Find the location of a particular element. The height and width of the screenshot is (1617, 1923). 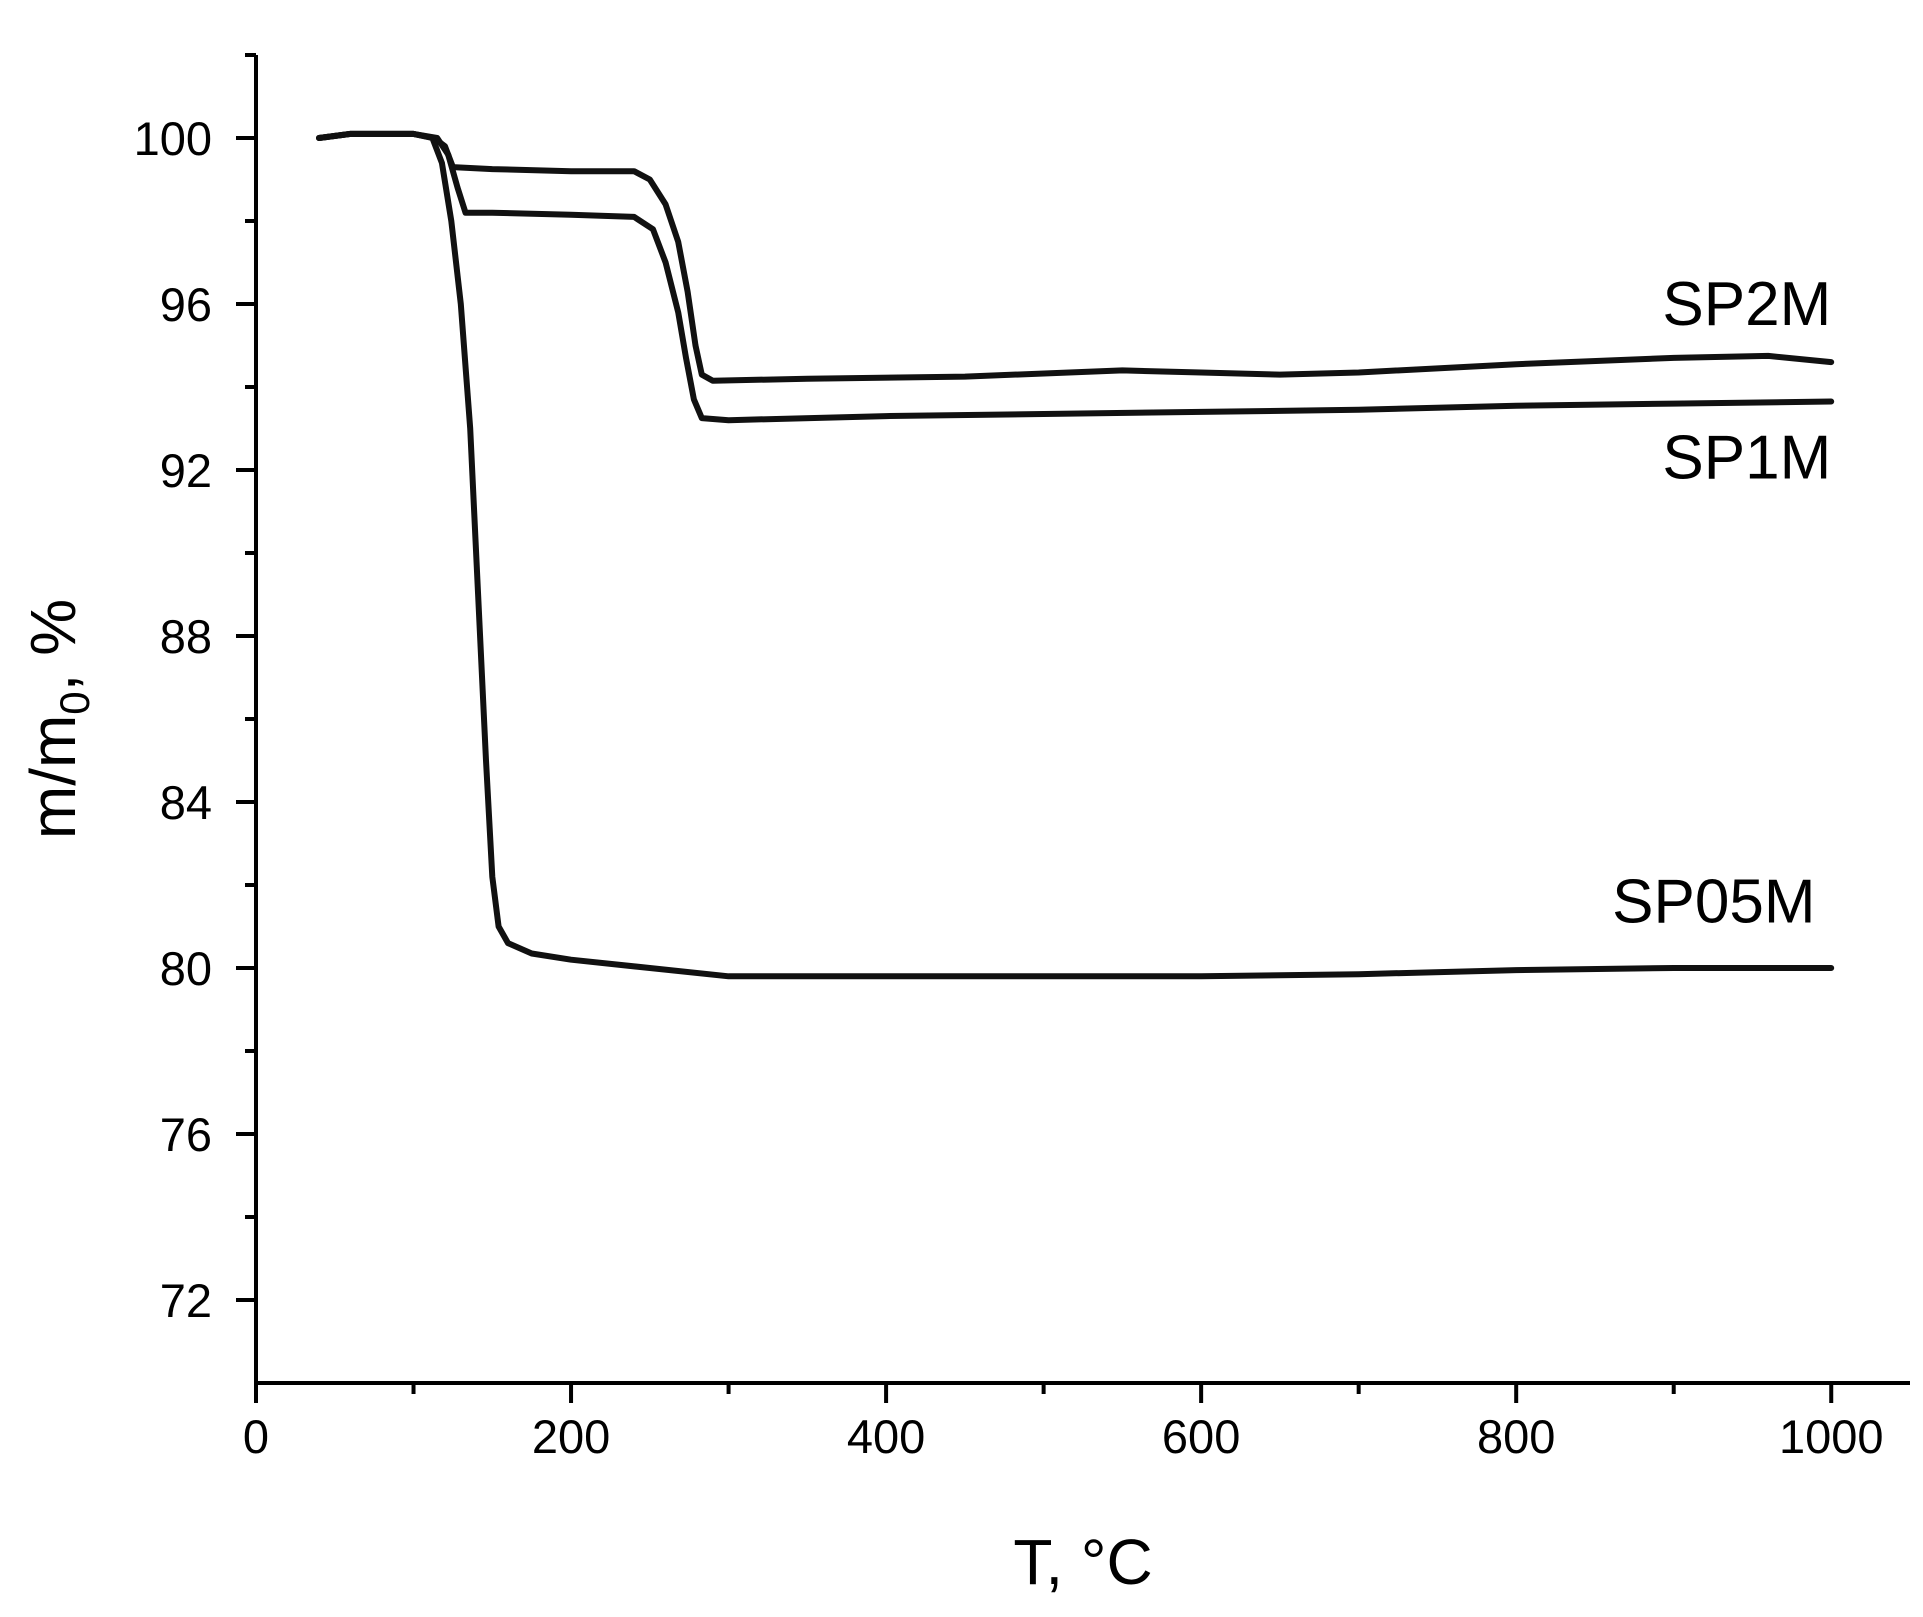

y-tick-label: 80 is located at coordinates (186, 968).